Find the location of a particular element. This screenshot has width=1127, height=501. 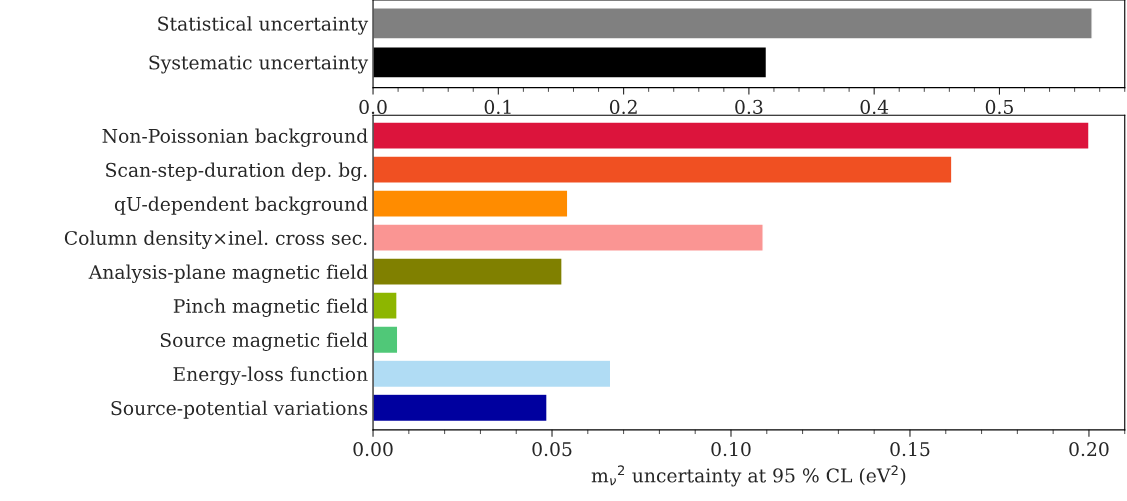

x-tick-label: 0.10 is located at coordinates (731, 449).